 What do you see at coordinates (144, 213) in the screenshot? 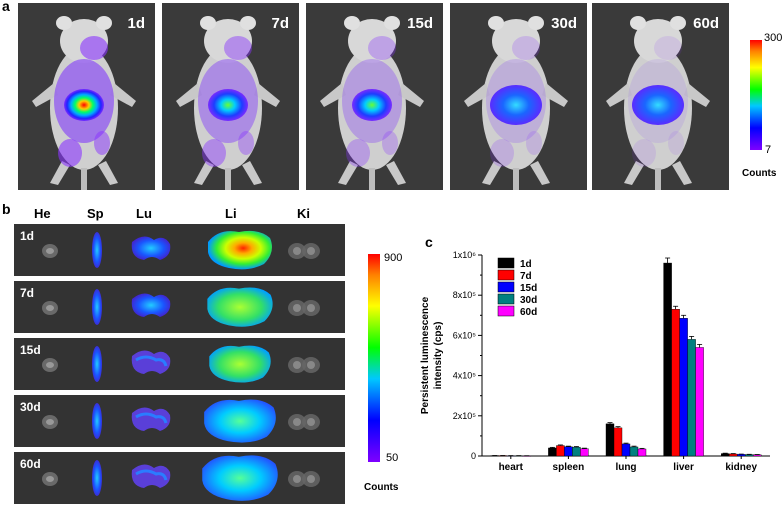
I see `organ-column-label: Lu` at bounding box center [144, 213].